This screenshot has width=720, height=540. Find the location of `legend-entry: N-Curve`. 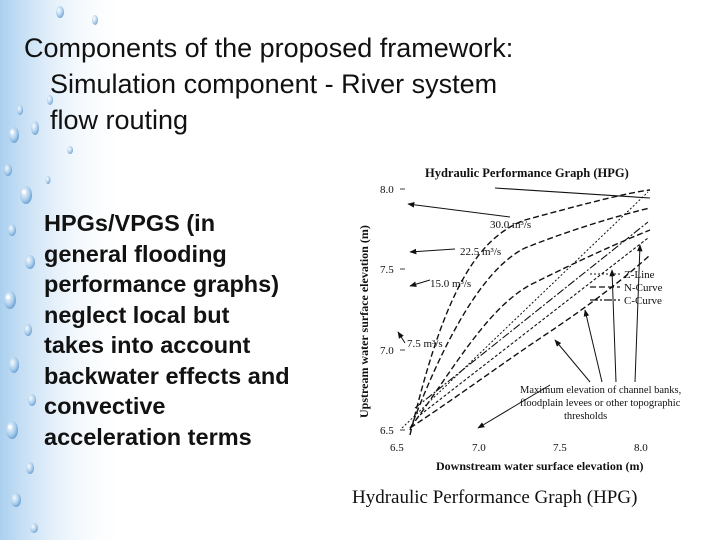

legend-entry: N-Curve is located at coordinates (643, 288).